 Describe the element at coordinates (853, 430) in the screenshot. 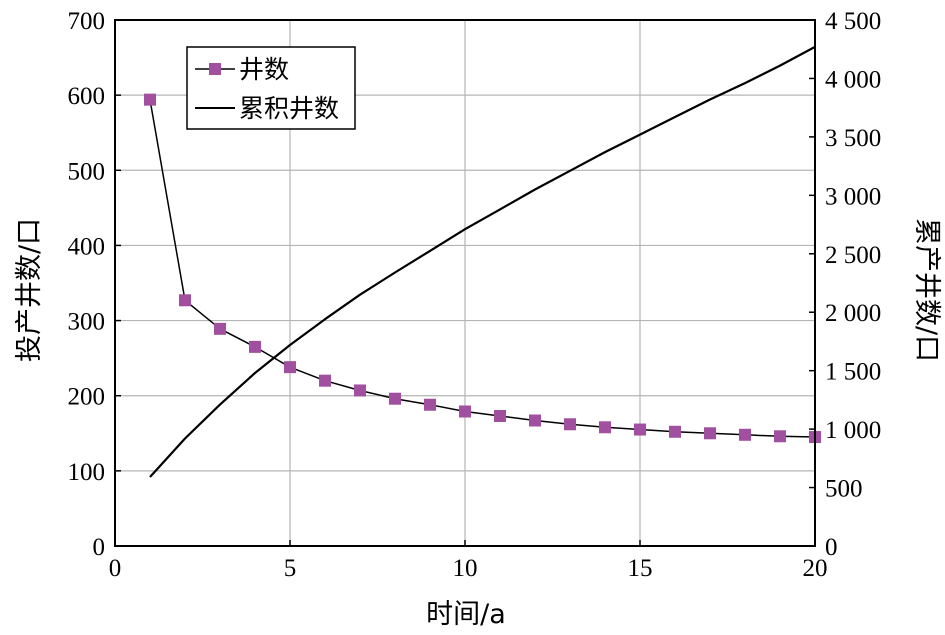

I see `right-y-tick-label-2: 1 000` at that location.